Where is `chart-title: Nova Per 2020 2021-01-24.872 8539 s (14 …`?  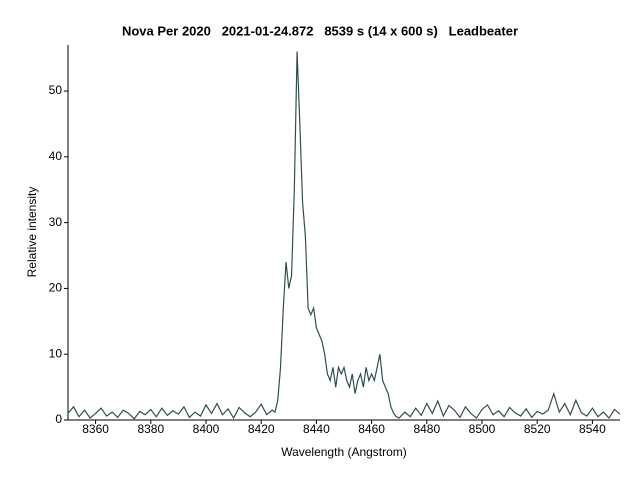
chart-title: Nova Per 2020 2021-01-24.872 8539 s (14 … is located at coordinates (320, 30).